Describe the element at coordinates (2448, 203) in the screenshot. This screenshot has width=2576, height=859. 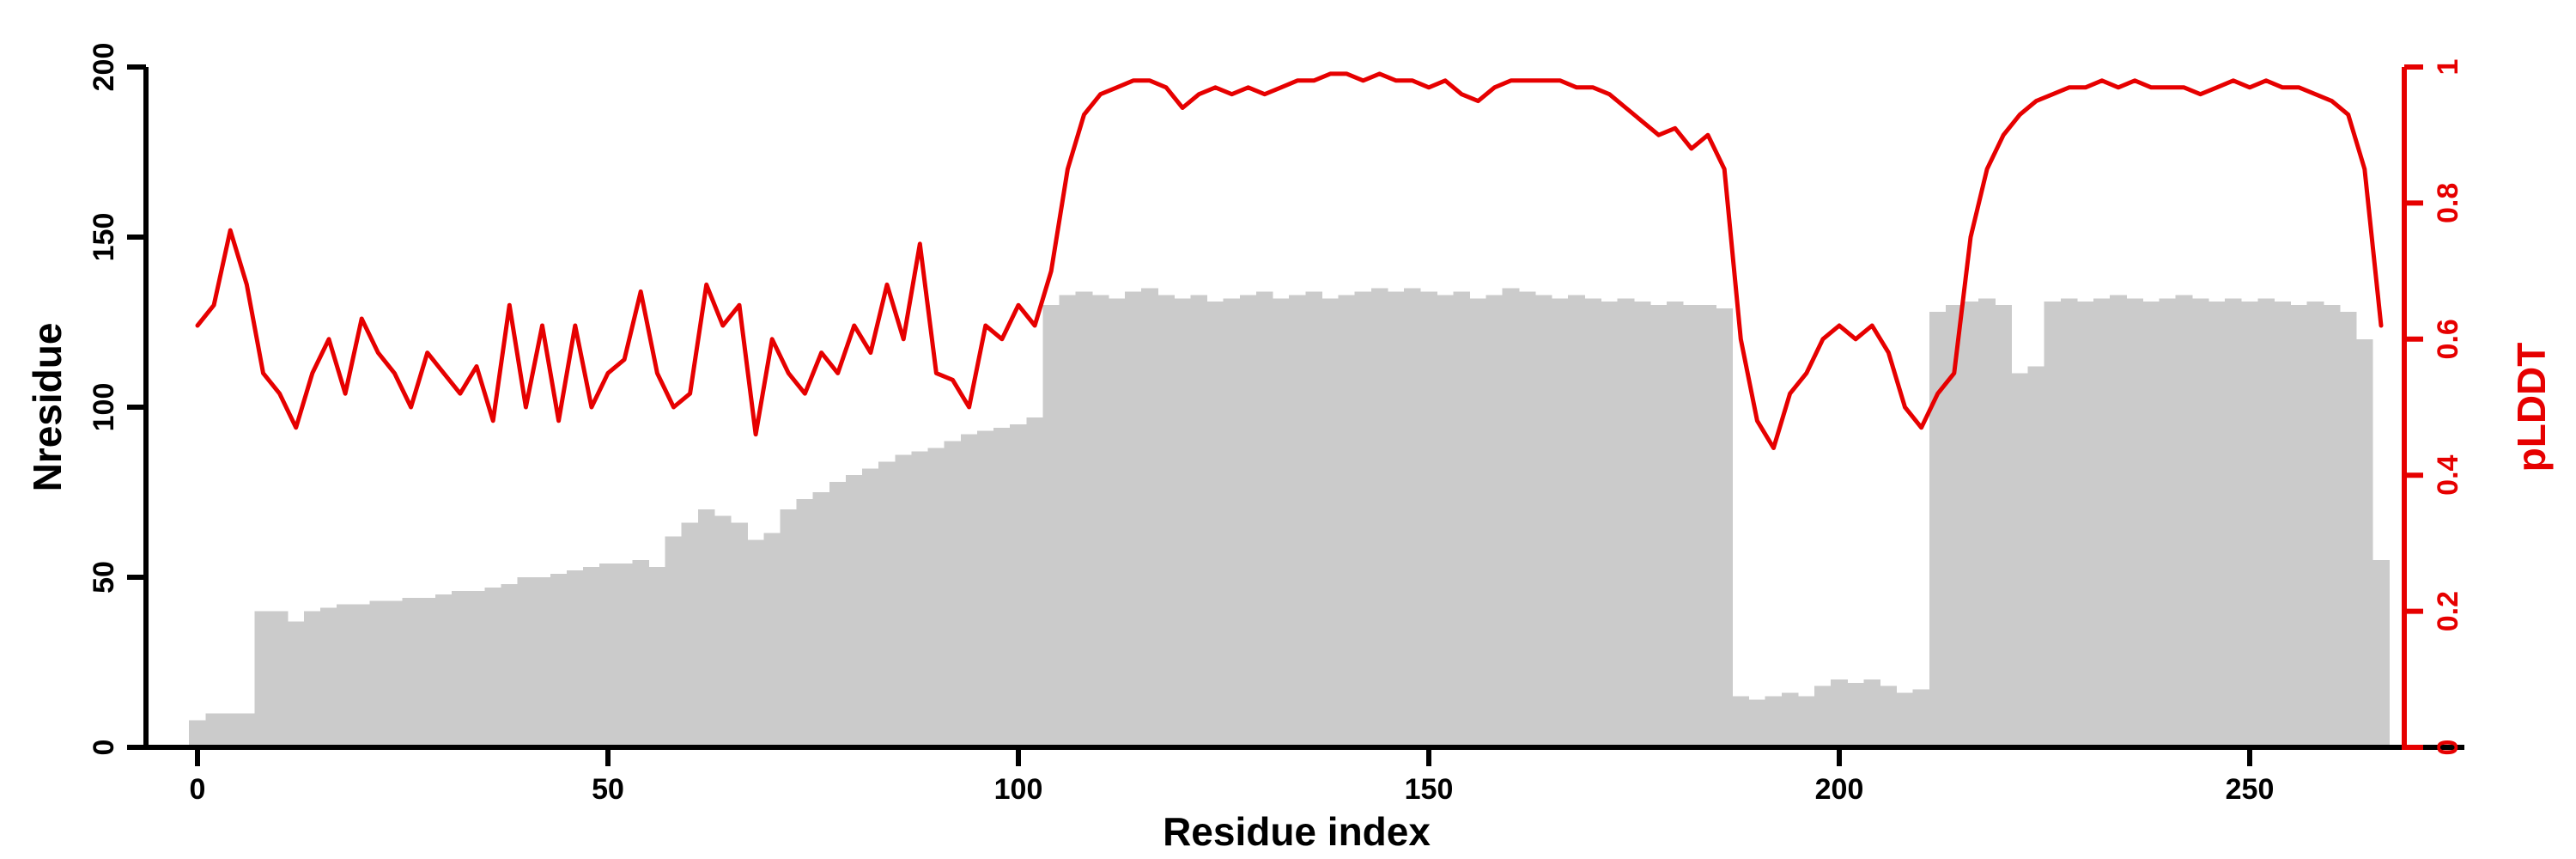
I see `right-axis-tick-label: 0.8` at that location.